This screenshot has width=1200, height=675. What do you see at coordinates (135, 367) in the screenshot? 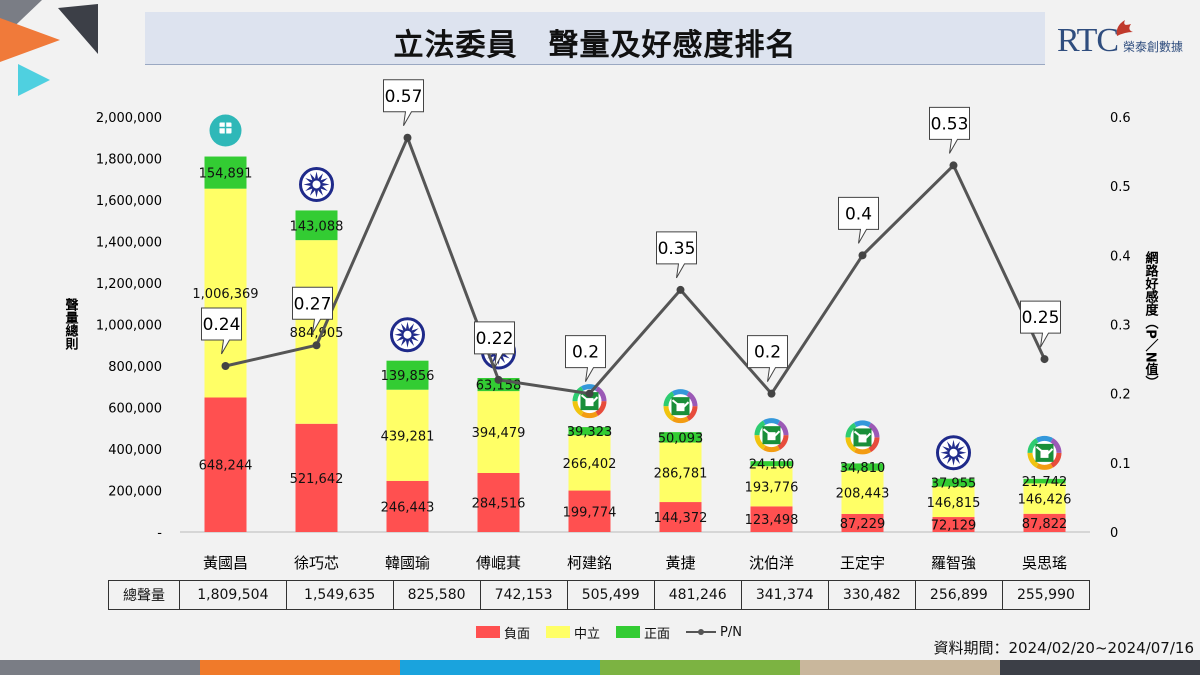
I see `y-tick-label: 800,000` at bounding box center [135, 367].